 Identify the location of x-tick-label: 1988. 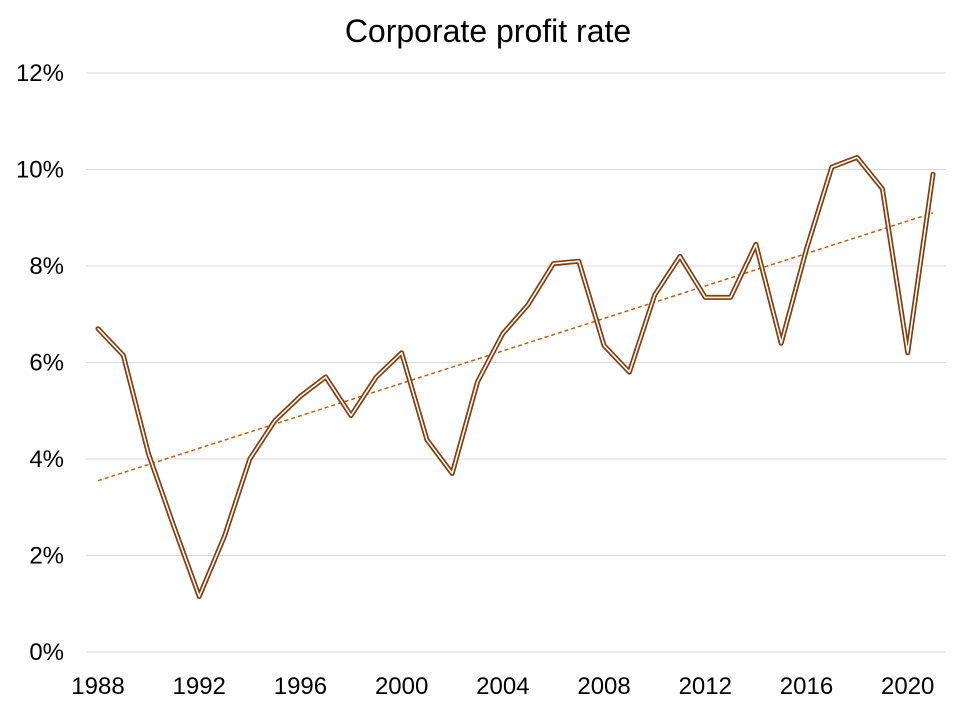
(97, 686).